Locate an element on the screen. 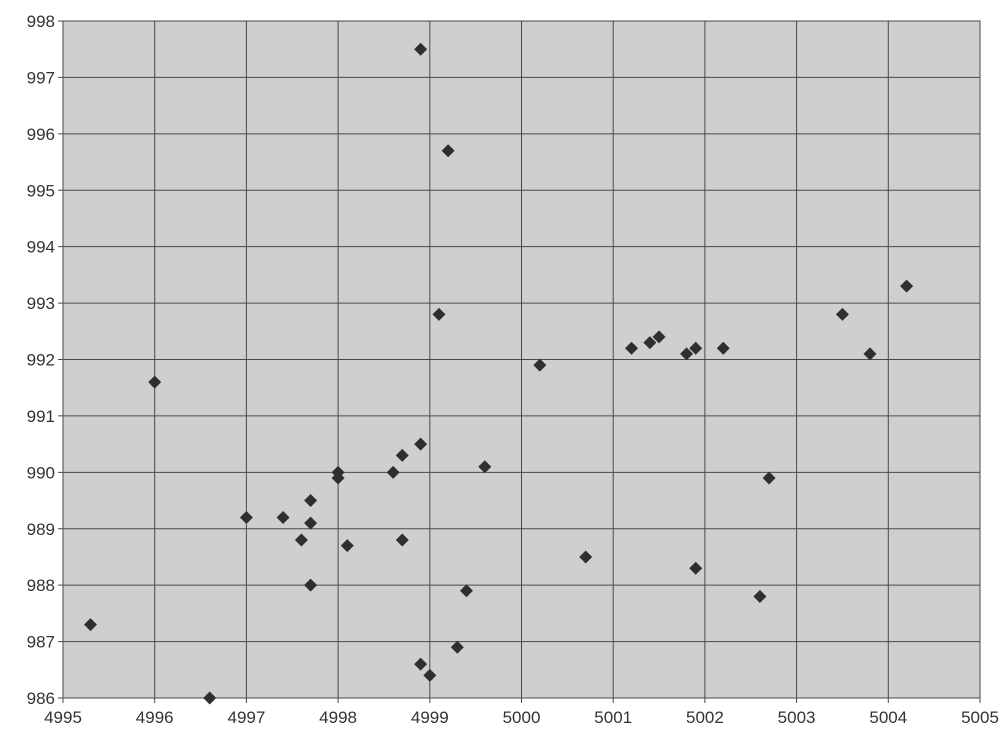 The height and width of the screenshot is (740, 1006). y-tick-label: 990 is located at coordinates (41, 472).